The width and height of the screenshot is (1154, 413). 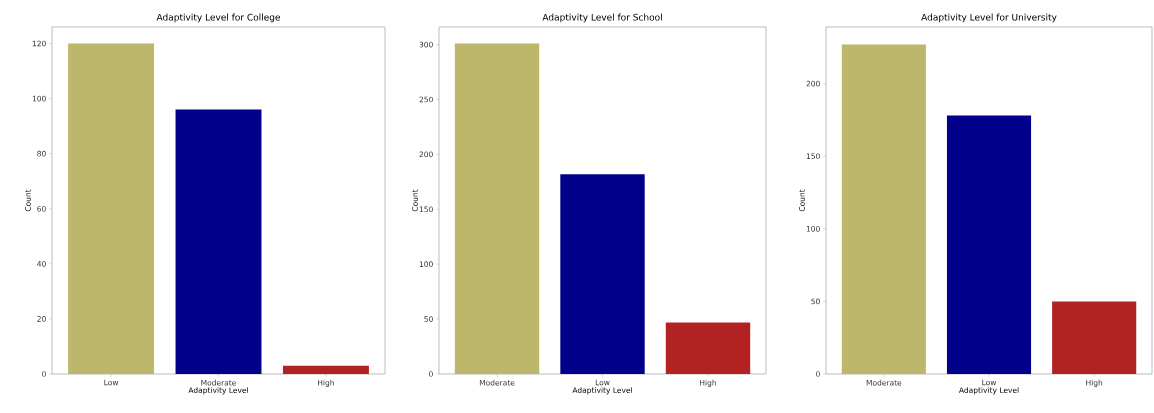 I want to click on chart-title: Adaptivity Level for School, so click(x=602, y=18).